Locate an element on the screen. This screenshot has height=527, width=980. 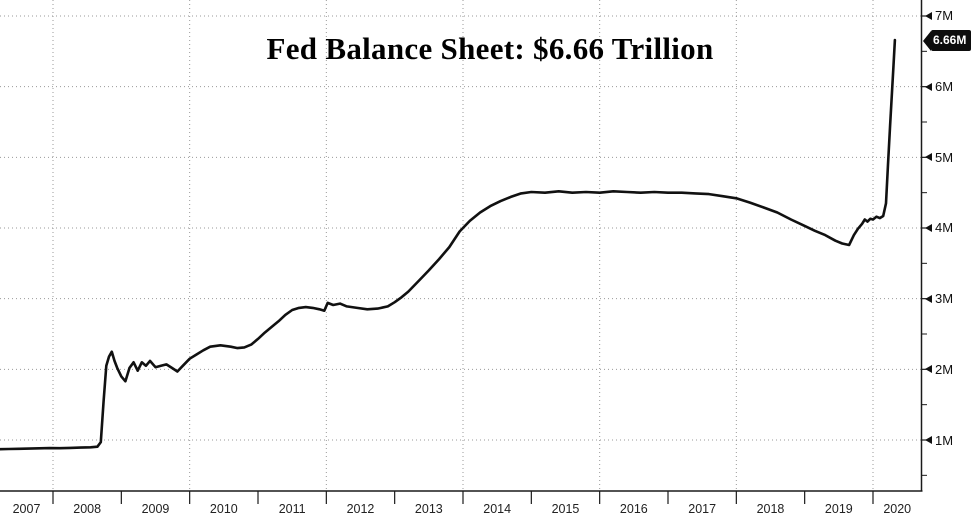
y-tick-text: 1M is located at coordinates (944, 440).